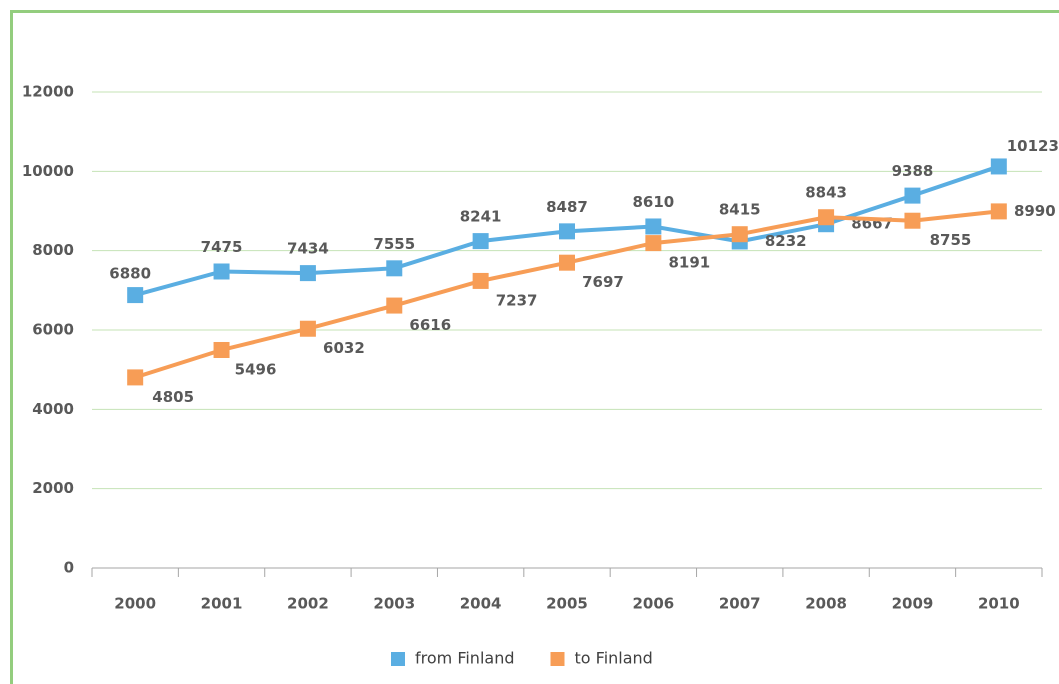 The height and width of the screenshot is (684, 1059). What do you see at coordinates (826, 604) in the screenshot?
I see `x-tick-label: 2008` at bounding box center [826, 604].